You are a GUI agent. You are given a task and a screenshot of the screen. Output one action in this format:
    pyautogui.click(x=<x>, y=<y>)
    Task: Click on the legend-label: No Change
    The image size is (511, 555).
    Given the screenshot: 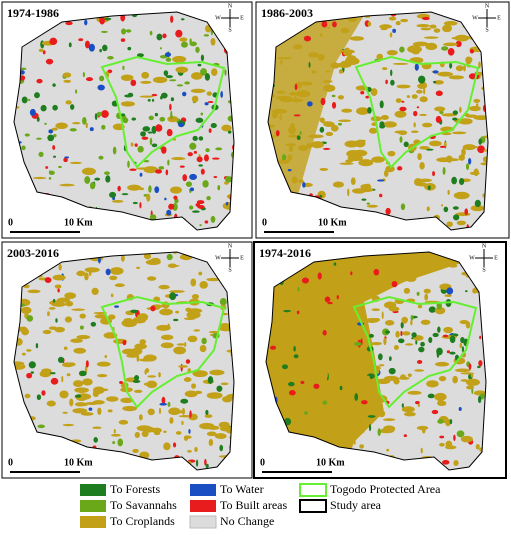 What is the action you would take?
    pyautogui.click(x=247, y=521)
    